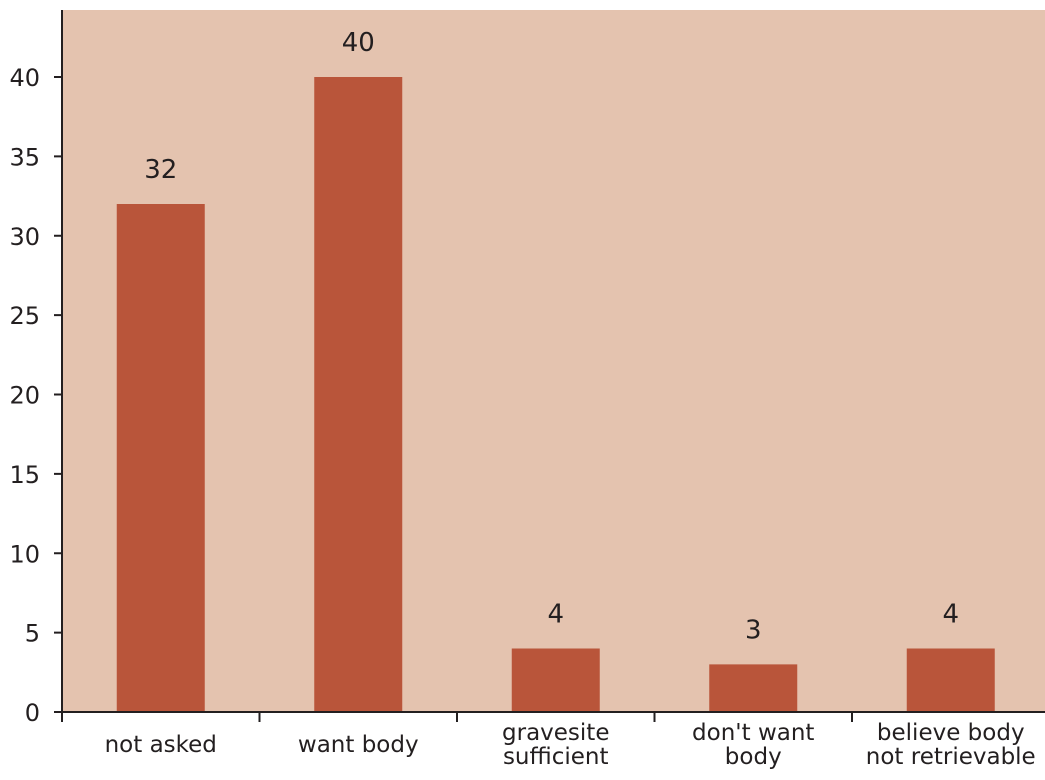  What do you see at coordinates (753, 733) in the screenshot?
I see `category-label: don't want` at bounding box center [753, 733].